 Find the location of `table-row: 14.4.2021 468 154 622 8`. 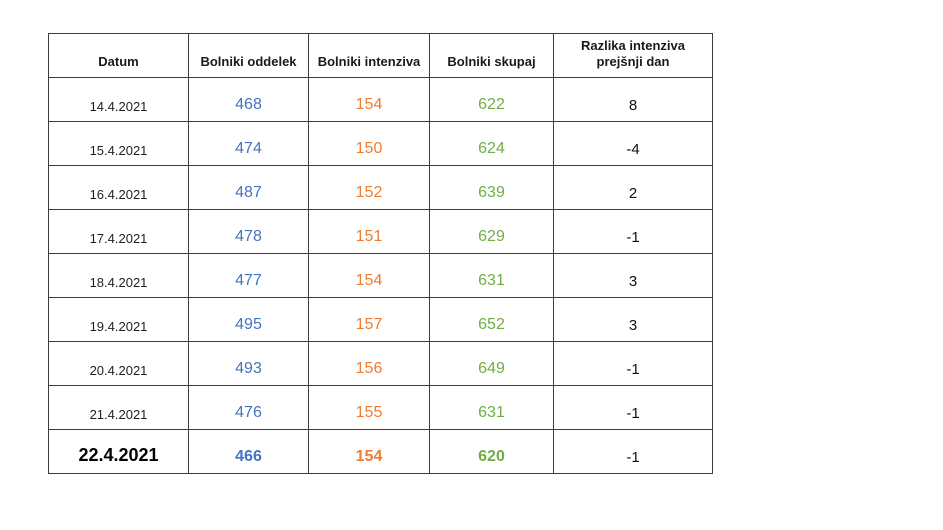

table-row: 14.4.2021 468 154 622 8 is located at coordinates (380, 99).